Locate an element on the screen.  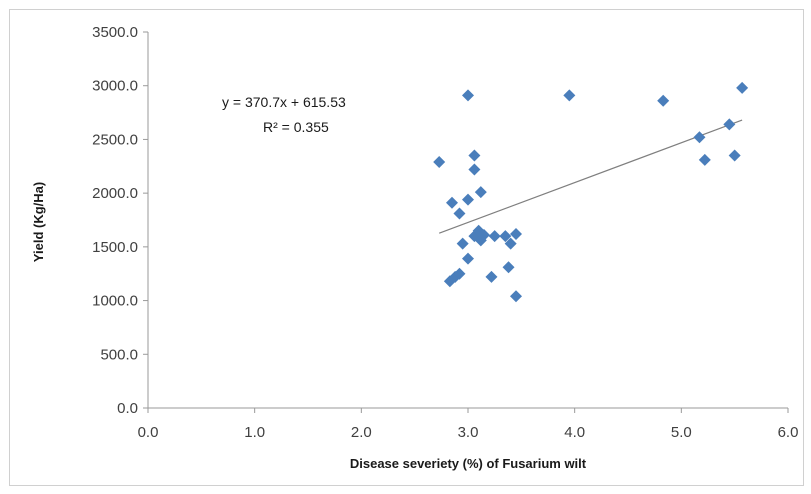
trendline-equation: y = 370.7x + 615.53 is located at coordinates (284, 102).